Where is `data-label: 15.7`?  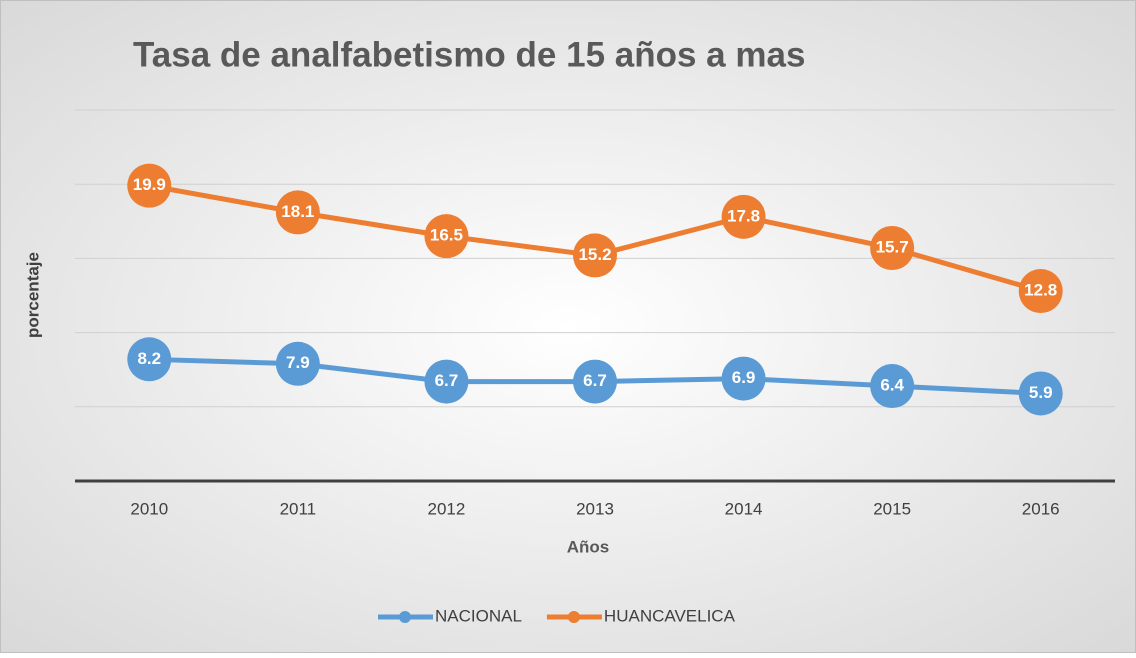 data-label: 15.7 is located at coordinates (892, 246).